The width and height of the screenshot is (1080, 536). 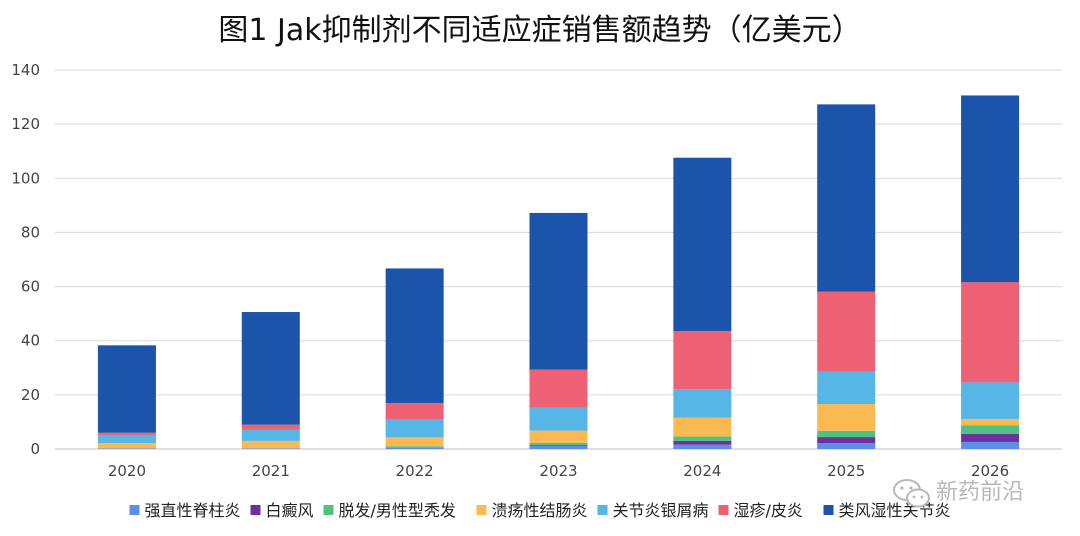 What do you see at coordinates (415, 471) in the screenshot?
I see `x-tick-label: 2022` at bounding box center [415, 471].